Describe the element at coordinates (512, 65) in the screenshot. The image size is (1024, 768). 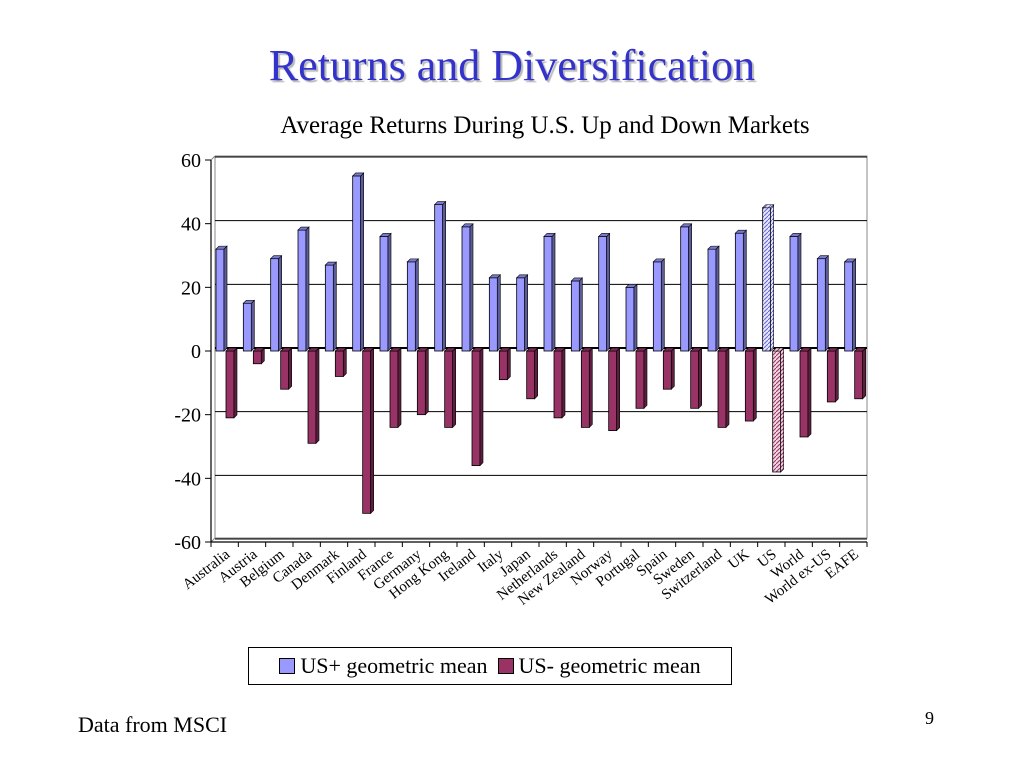
I see `slide-title: Returns and Diversification` at that location.